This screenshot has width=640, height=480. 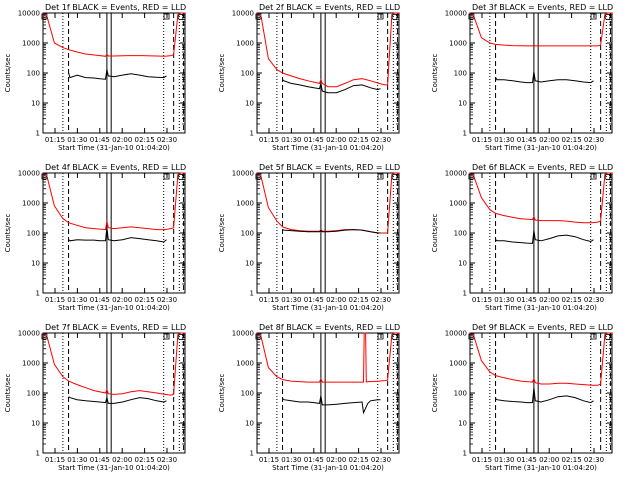 What do you see at coordinates (115, 327) in the screenshot?
I see `panel-title: Det 7f BLACK = Events, RED = LLD` at bounding box center [115, 327].